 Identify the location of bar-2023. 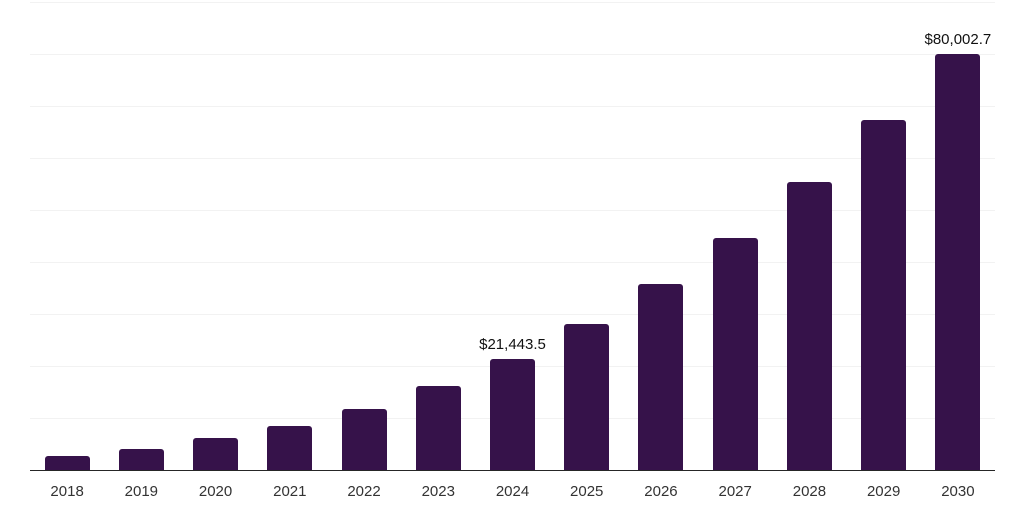
(438, 427).